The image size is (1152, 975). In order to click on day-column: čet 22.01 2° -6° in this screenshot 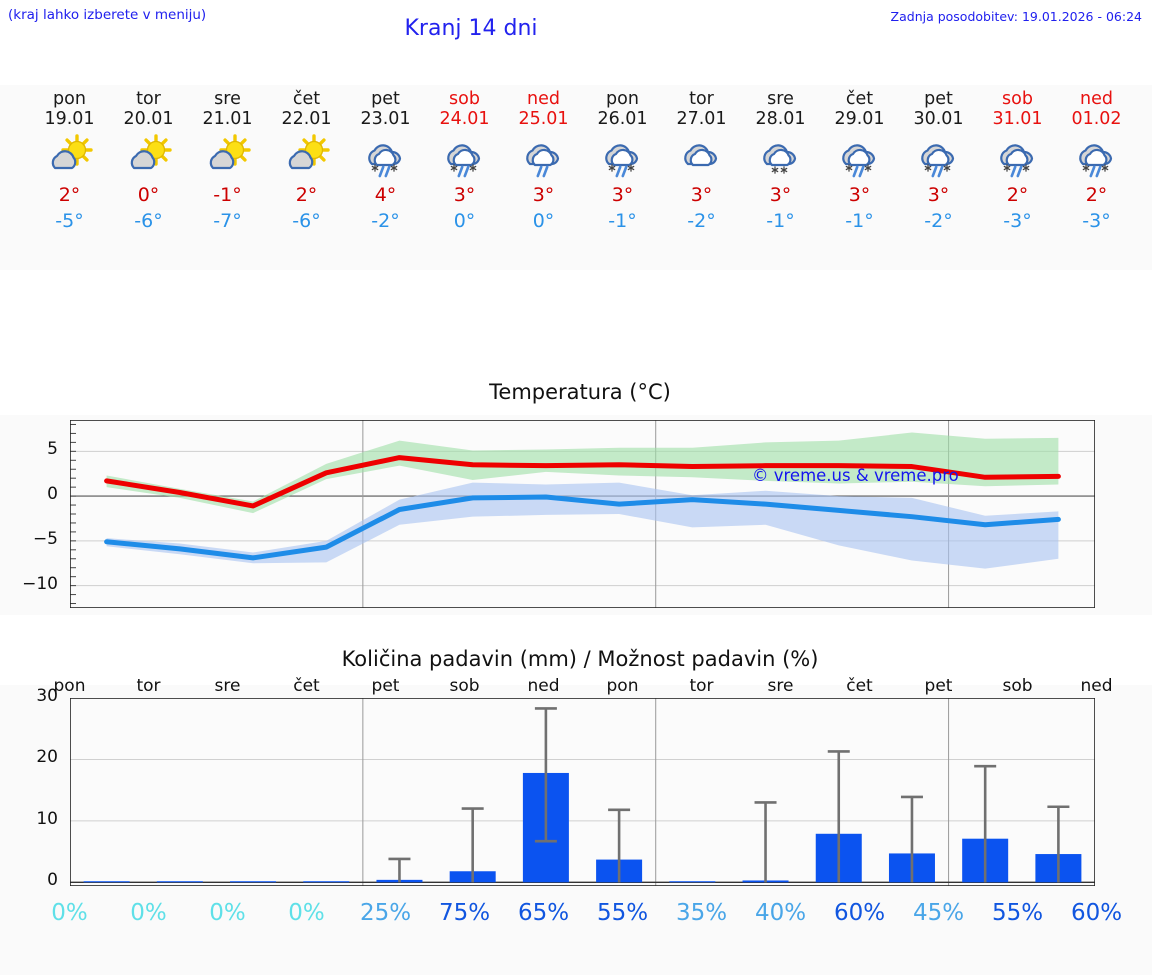, I will do `click(306, 159)`.